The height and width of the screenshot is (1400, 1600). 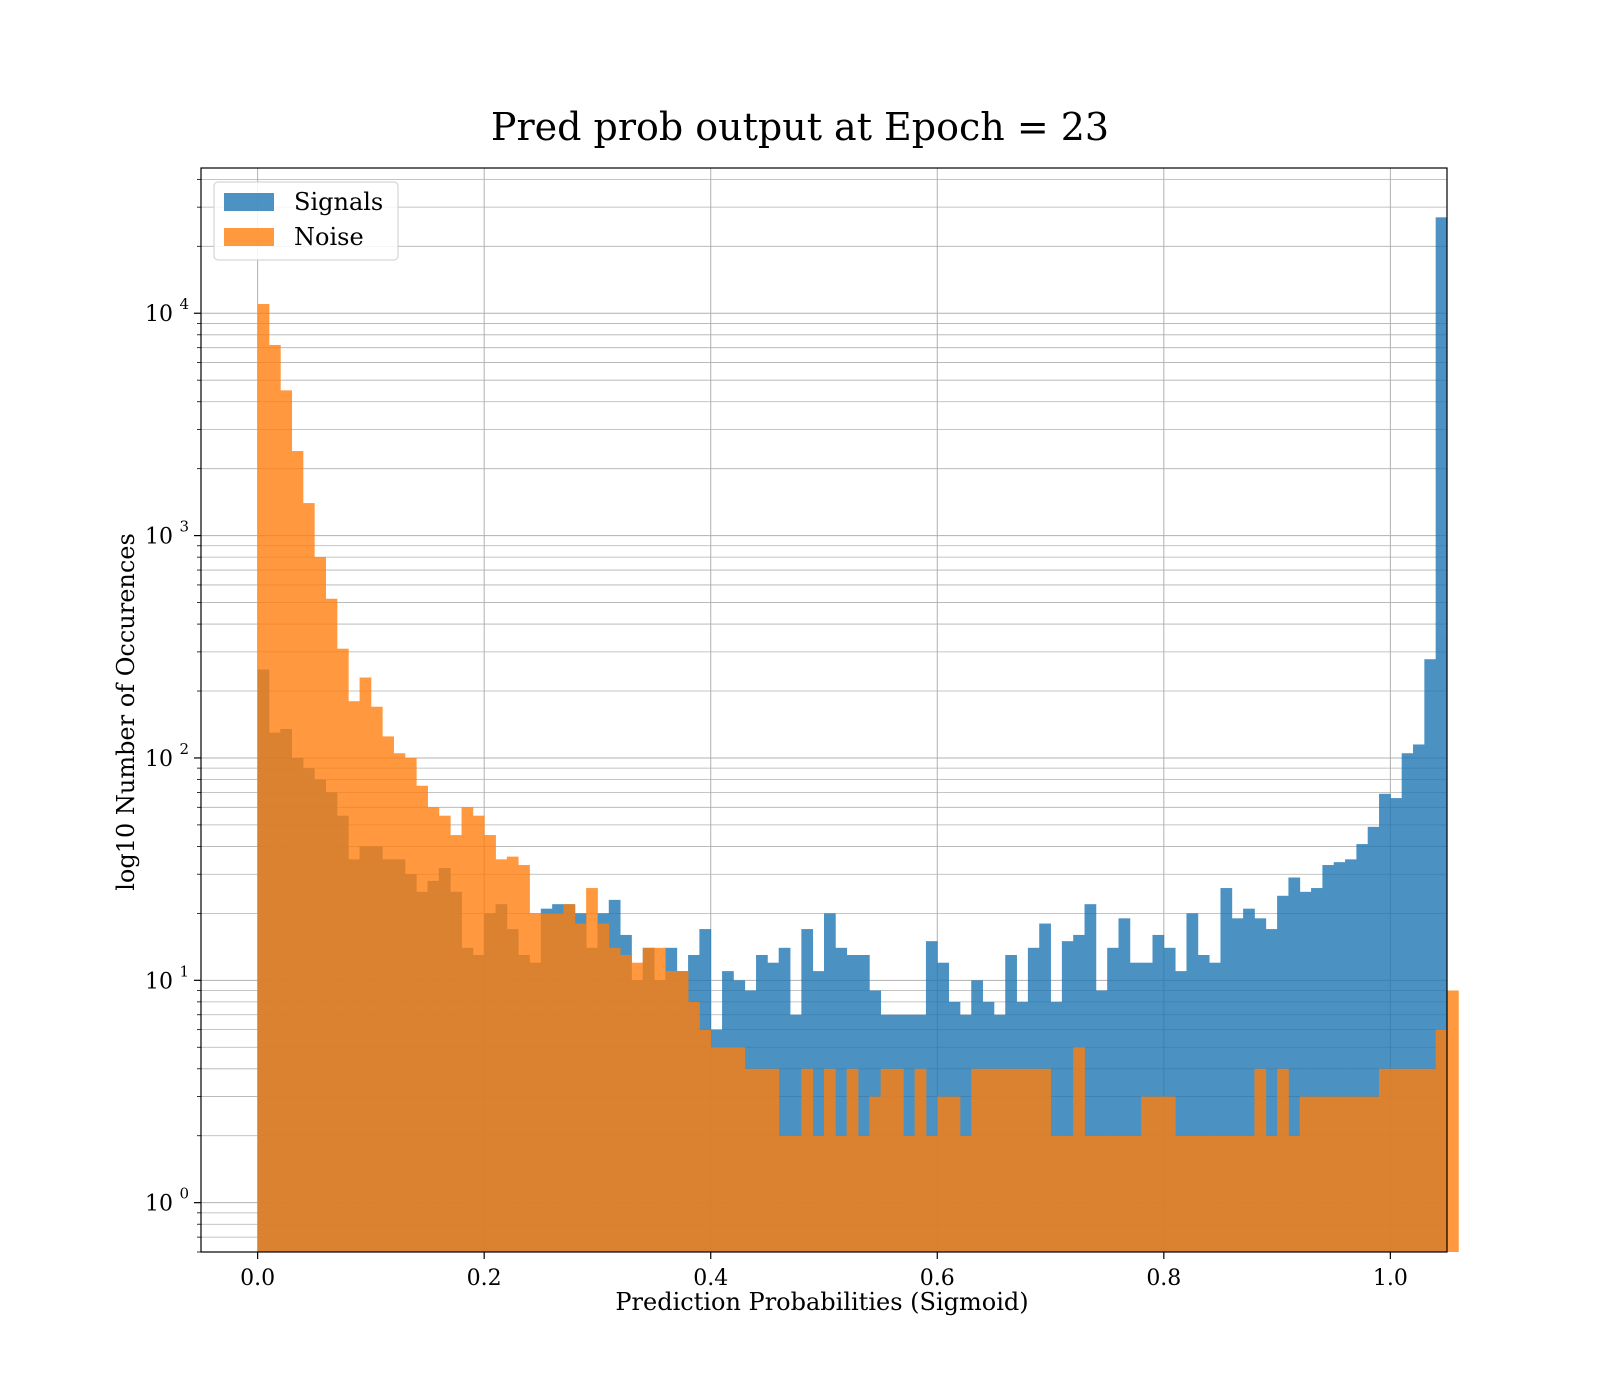 I want to click on x-tick-label: 0.2, so click(x=484, y=1278).